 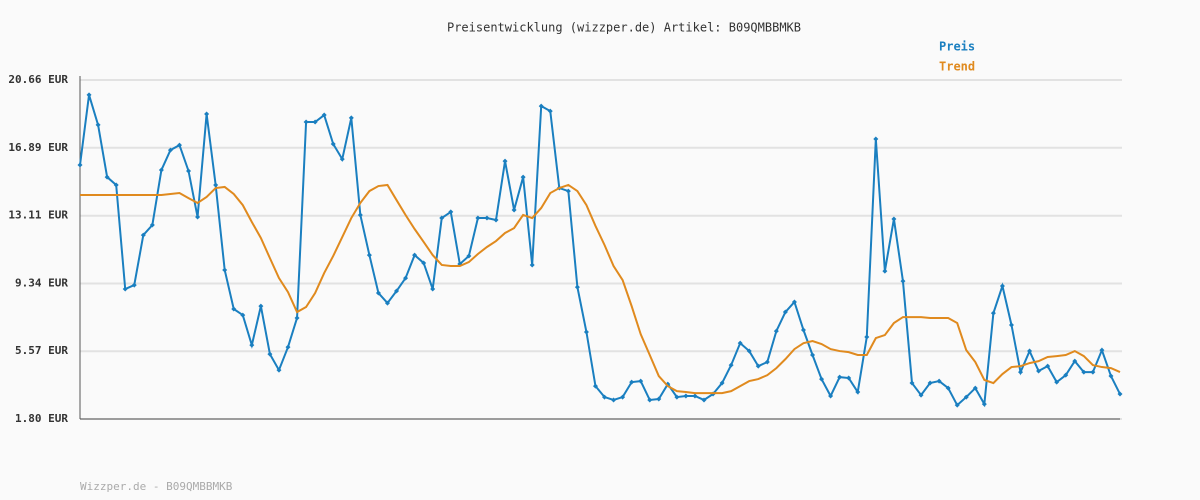 I want to click on legend-label: Preis, so click(x=957, y=47).